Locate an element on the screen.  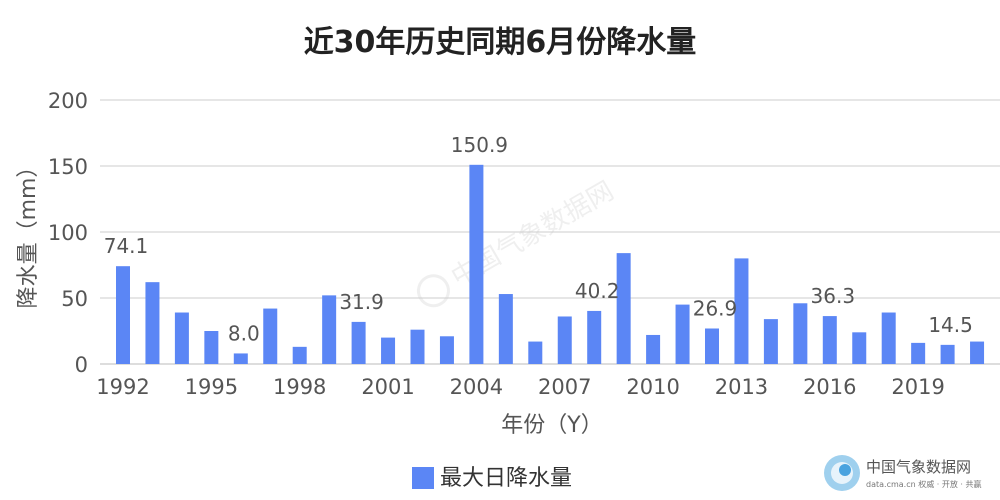
chart-title: 近30年历史同期6月份降水量 is located at coordinates (500, 42).